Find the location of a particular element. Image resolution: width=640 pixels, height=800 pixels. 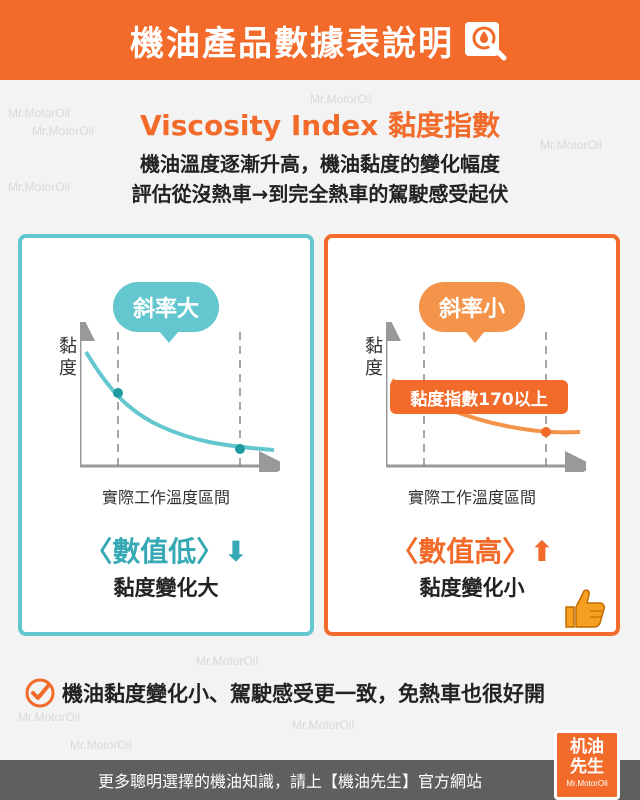

slope-bubble: 斜率大 is located at coordinates (166, 307).